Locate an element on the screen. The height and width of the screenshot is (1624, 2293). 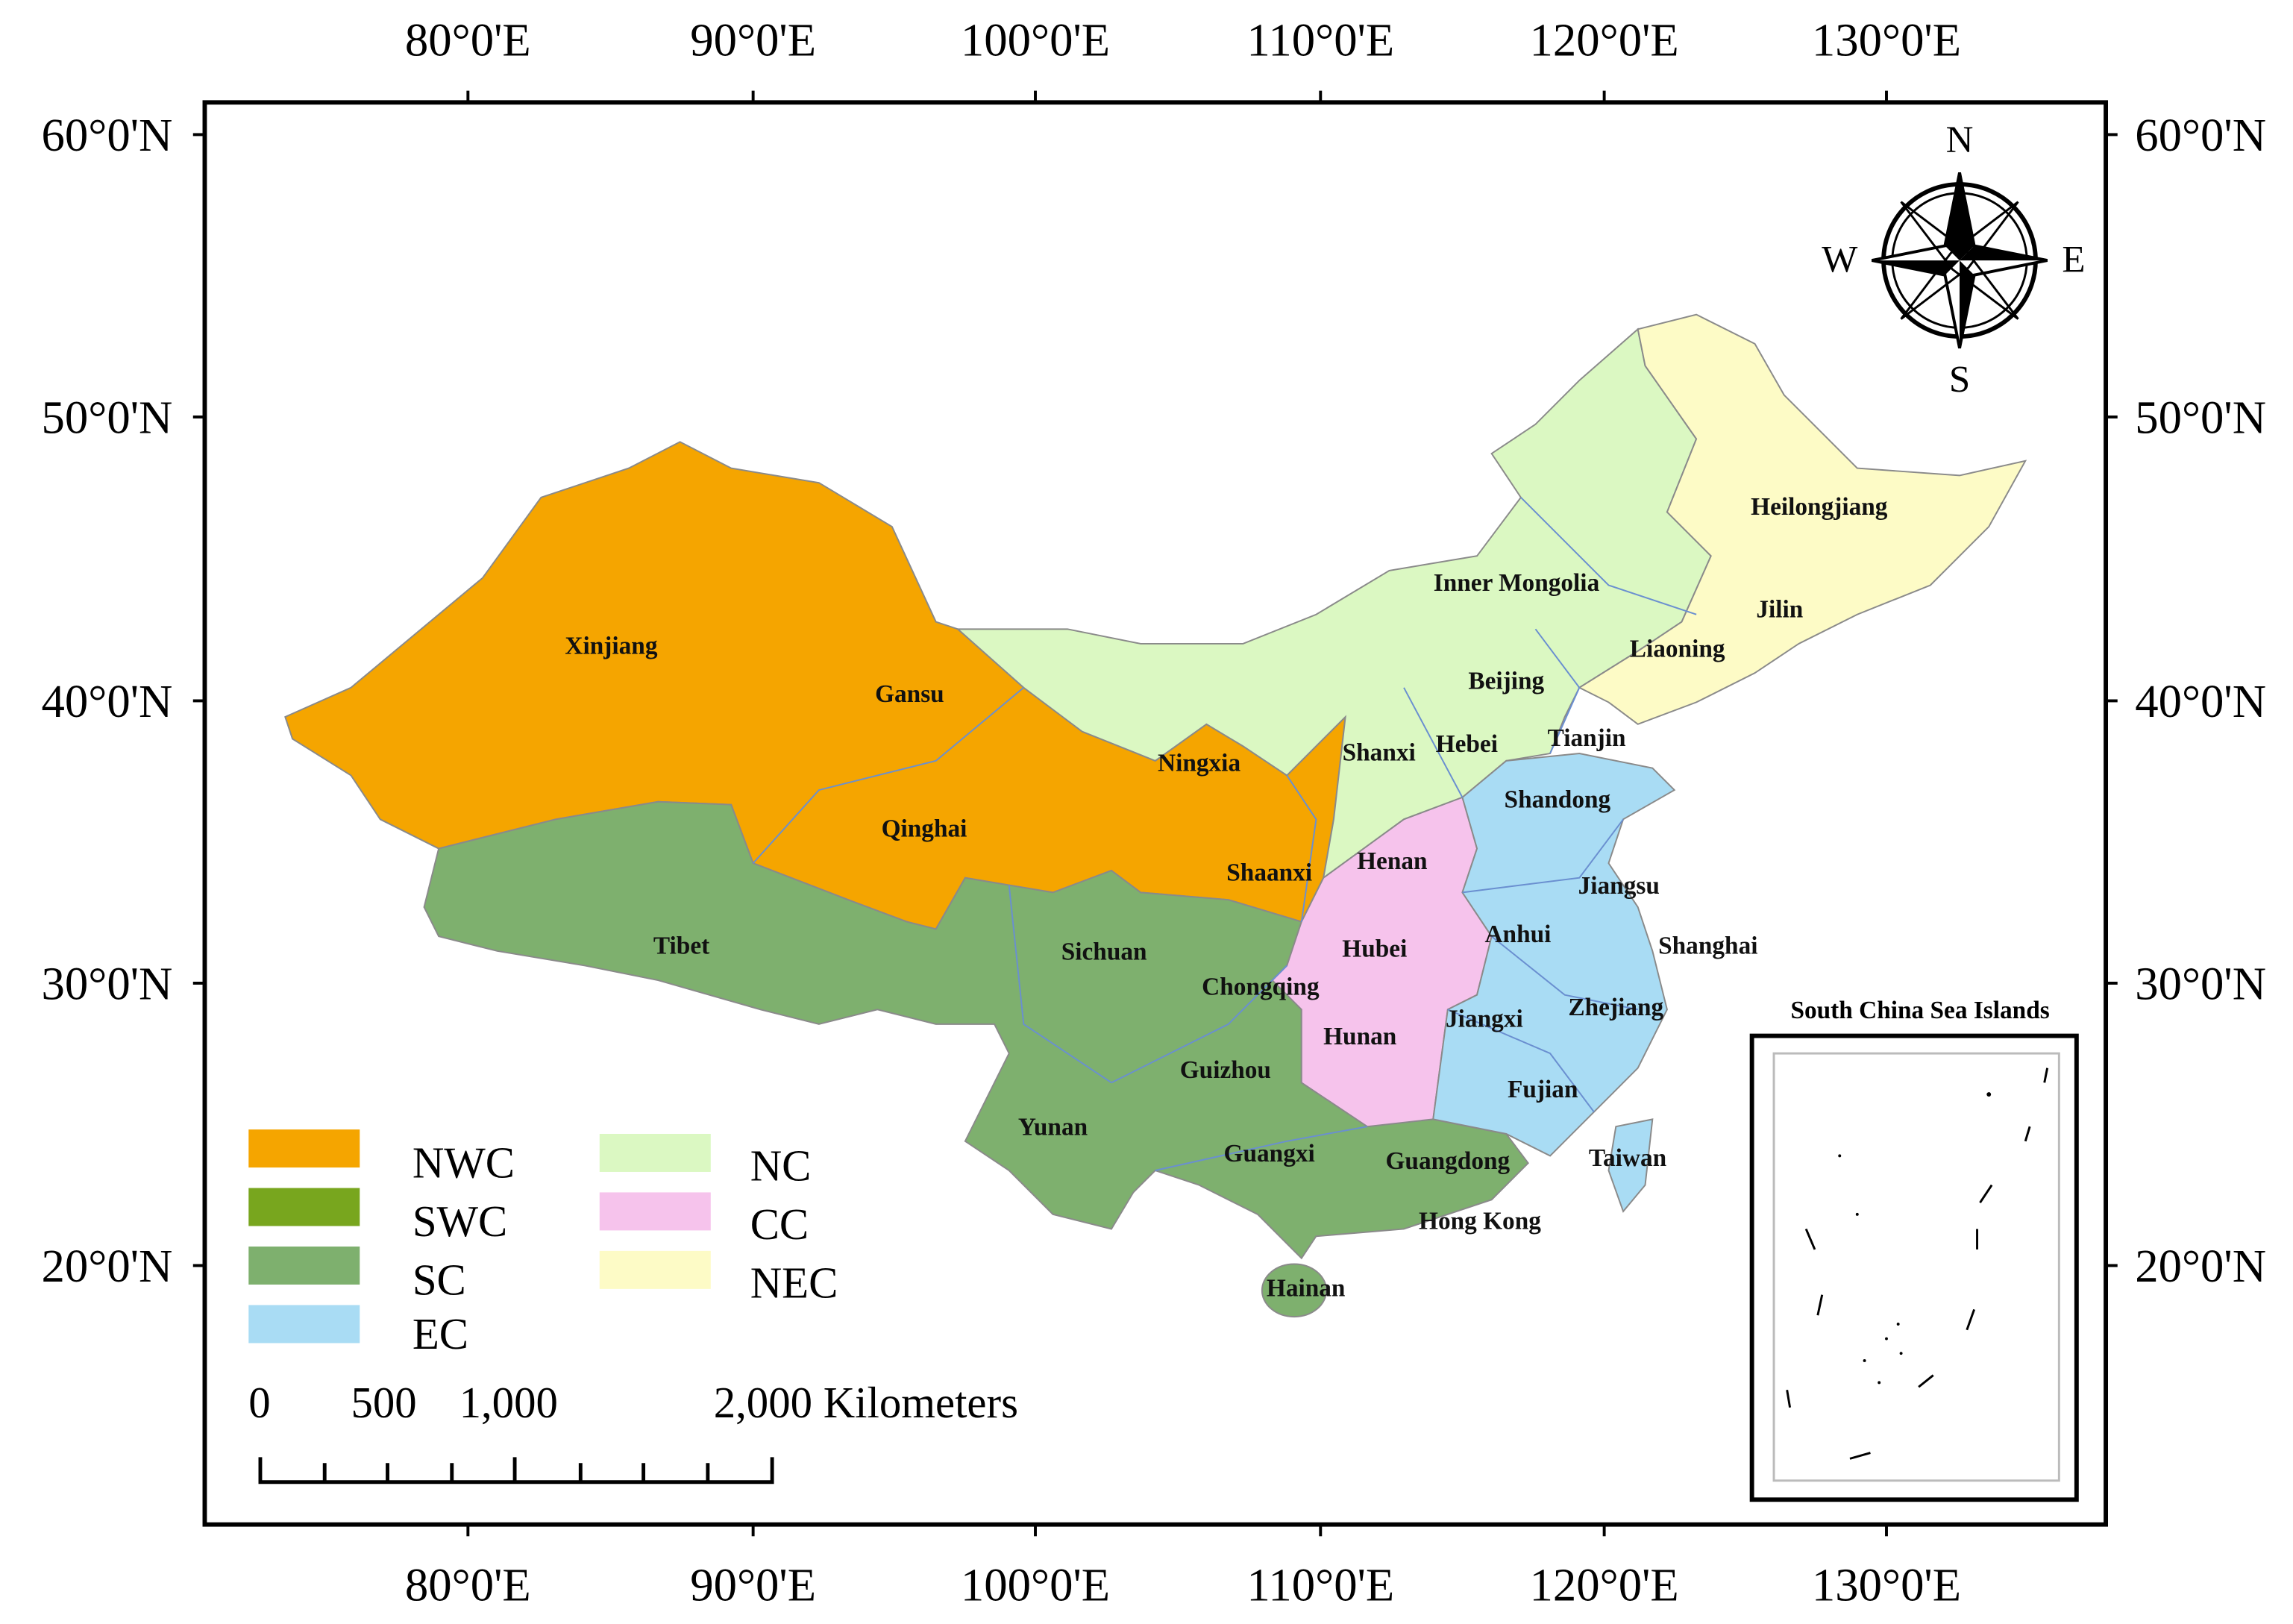
top-lon-label: 130°0'E is located at coordinates (1886, 40).